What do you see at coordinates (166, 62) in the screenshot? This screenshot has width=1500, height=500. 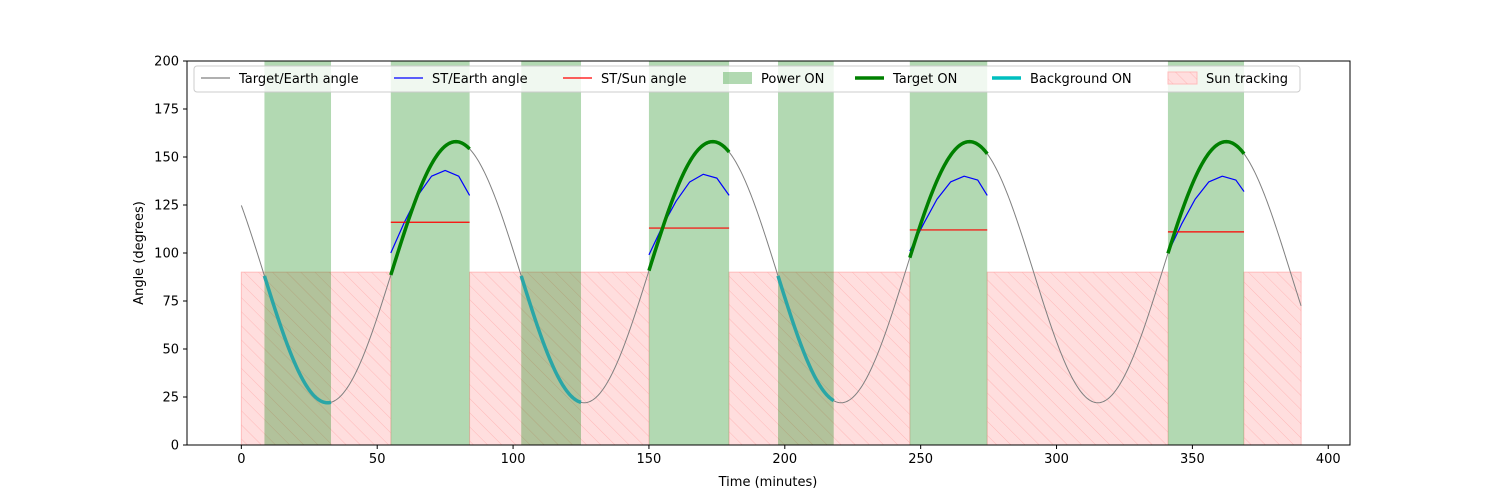 I see `y-tick-label: 200` at bounding box center [166, 62].